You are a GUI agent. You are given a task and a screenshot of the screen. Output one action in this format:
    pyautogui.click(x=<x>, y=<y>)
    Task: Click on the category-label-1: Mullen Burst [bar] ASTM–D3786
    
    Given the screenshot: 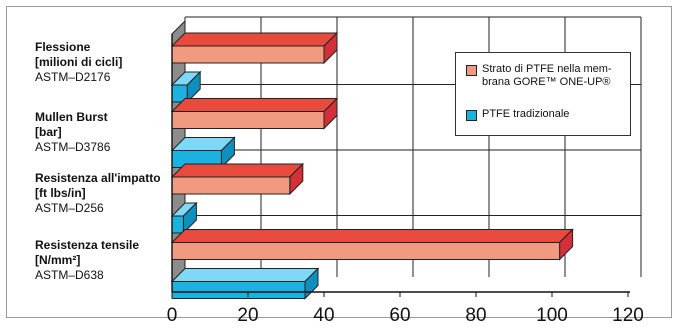 What is the action you would take?
    pyautogui.click(x=73, y=132)
    